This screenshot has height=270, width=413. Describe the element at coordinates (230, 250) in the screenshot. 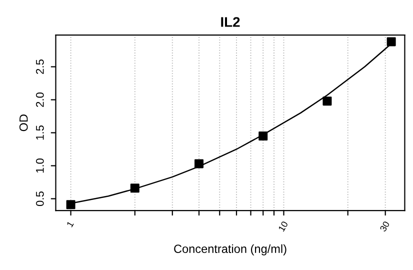

I see `x-axis-title: Concentration (ng/ml)` at that location.